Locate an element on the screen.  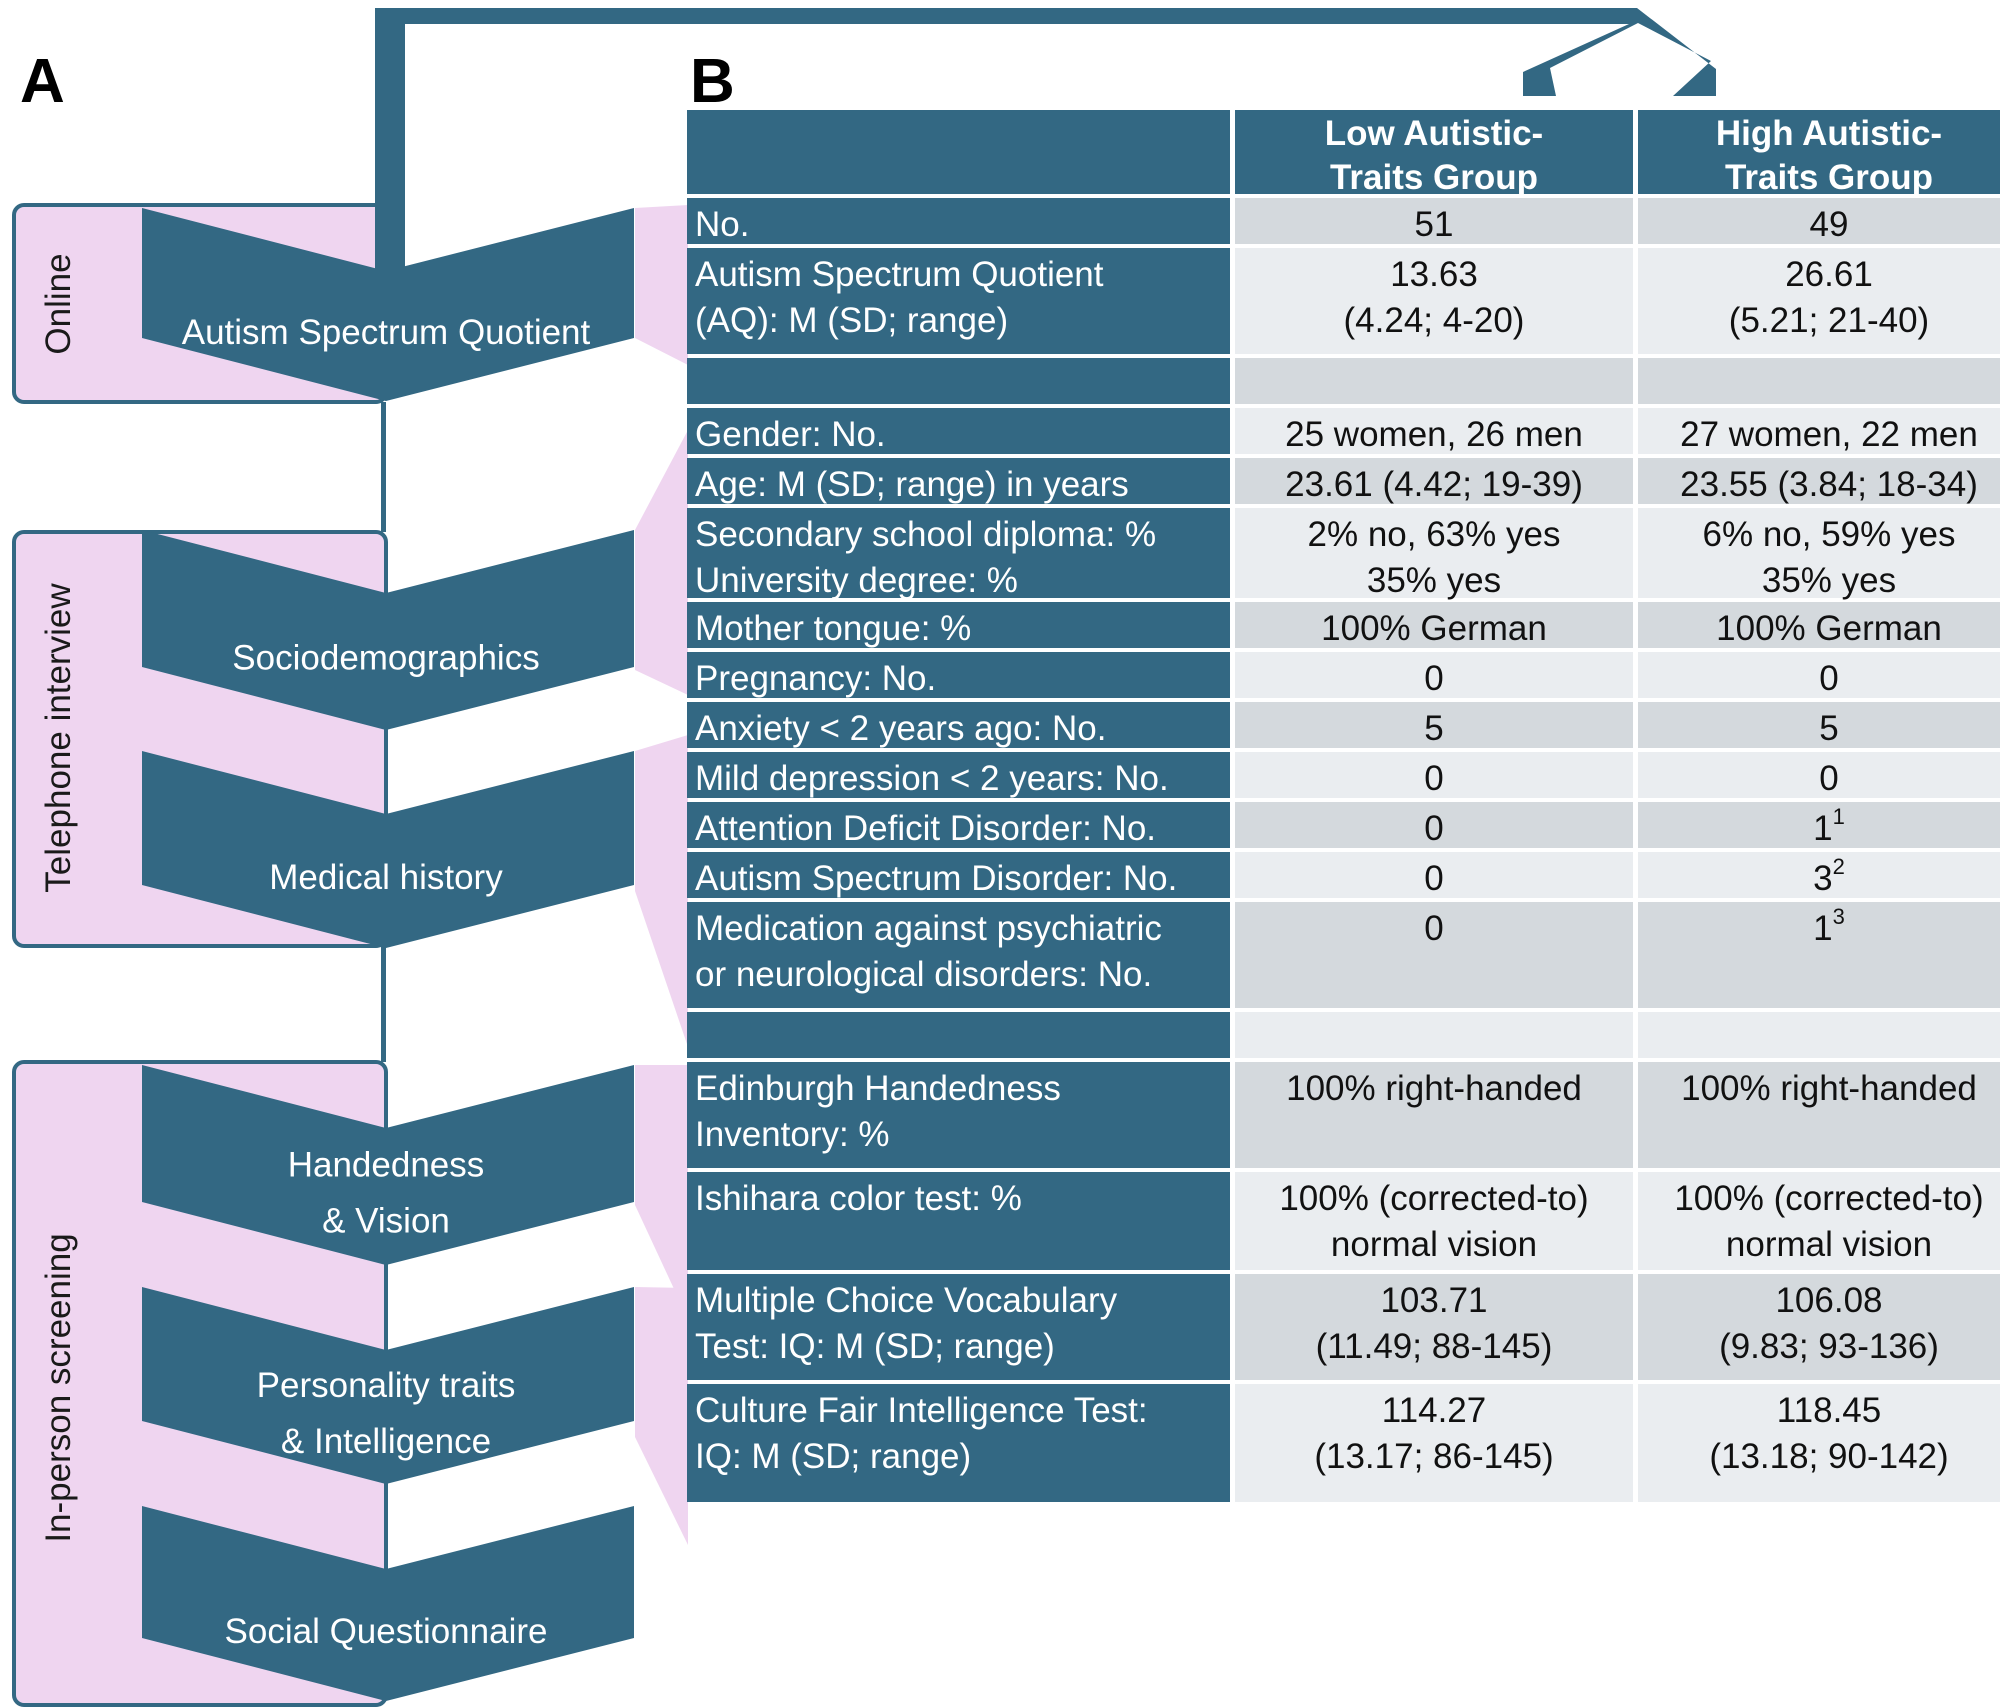
column-header-high-group: High Autistic- Traits Group is located at coordinates (1819, 152).